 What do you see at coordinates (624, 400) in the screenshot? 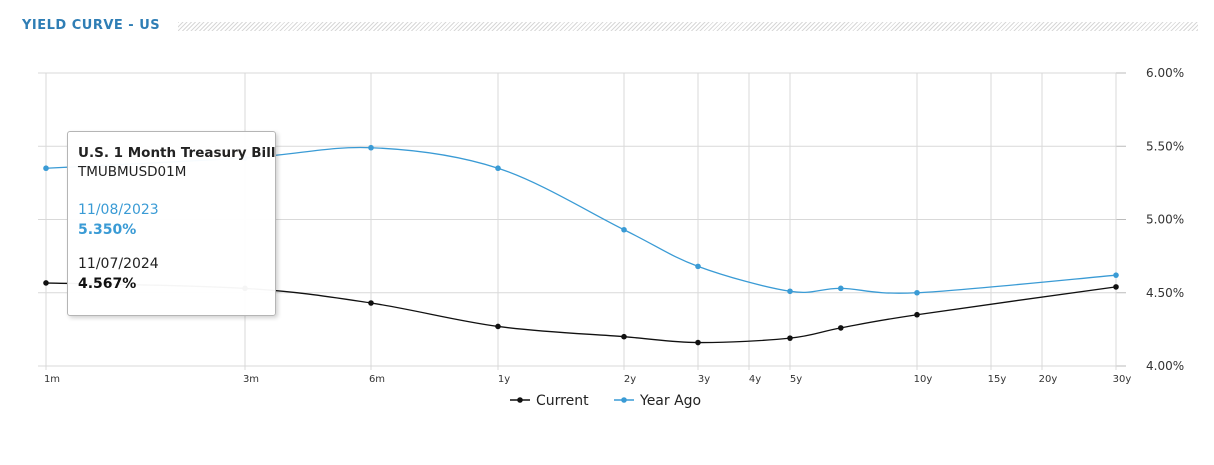
I see `legend-year-ago-marker` at bounding box center [624, 400].